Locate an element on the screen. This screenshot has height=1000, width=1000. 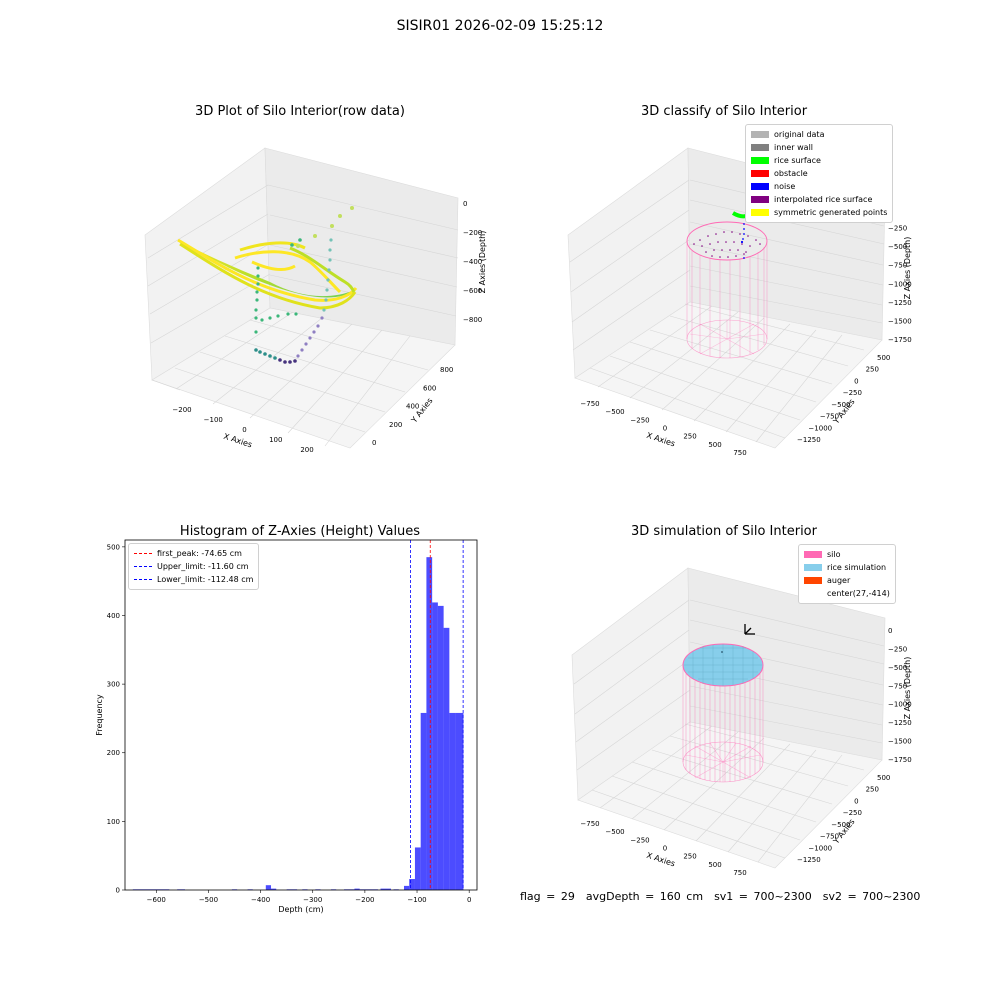
legend-entry: rice surface is located at coordinates (819, 160).